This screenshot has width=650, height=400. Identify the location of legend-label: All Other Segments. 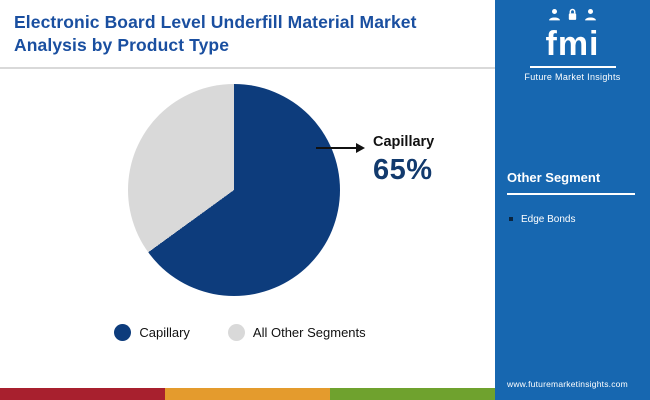
(309, 332).